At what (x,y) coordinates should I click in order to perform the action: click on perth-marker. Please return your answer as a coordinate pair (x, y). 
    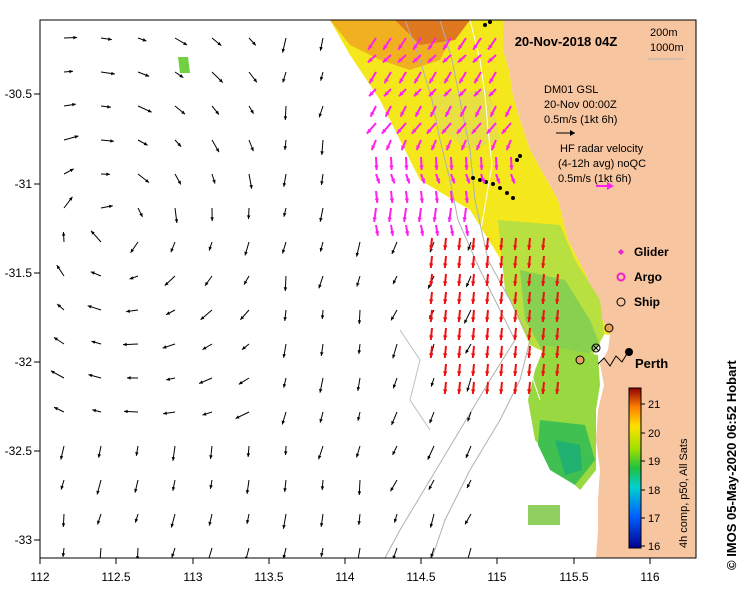
    Looking at the image, I should click on (629, 352).